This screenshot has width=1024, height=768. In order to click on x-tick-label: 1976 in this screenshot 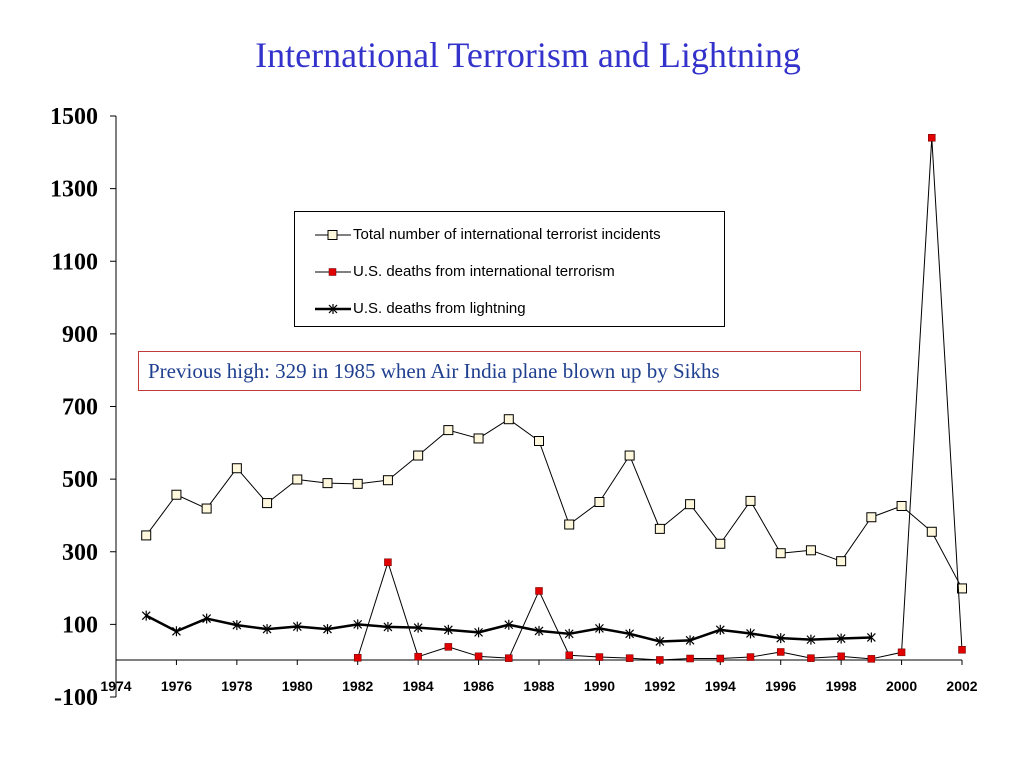, I will do `click(176, 686)`.